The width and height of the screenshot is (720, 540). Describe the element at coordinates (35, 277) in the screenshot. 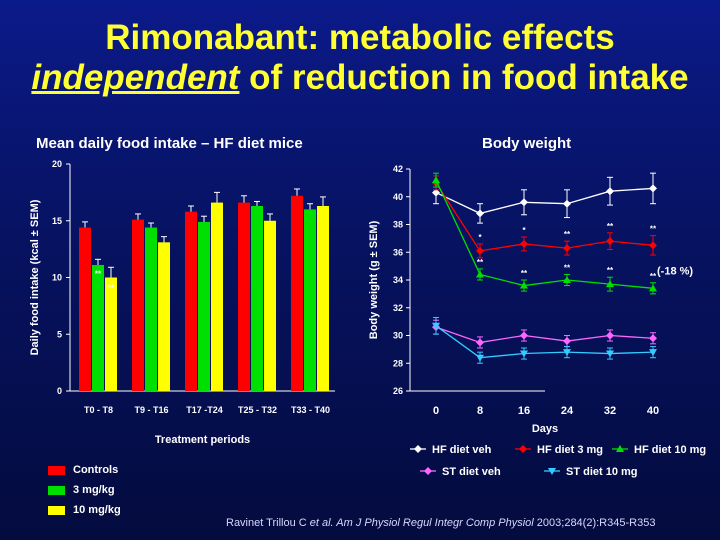

I see `bar-y-axis-label: Daily food intake (kcal ± SEM)` at that location.